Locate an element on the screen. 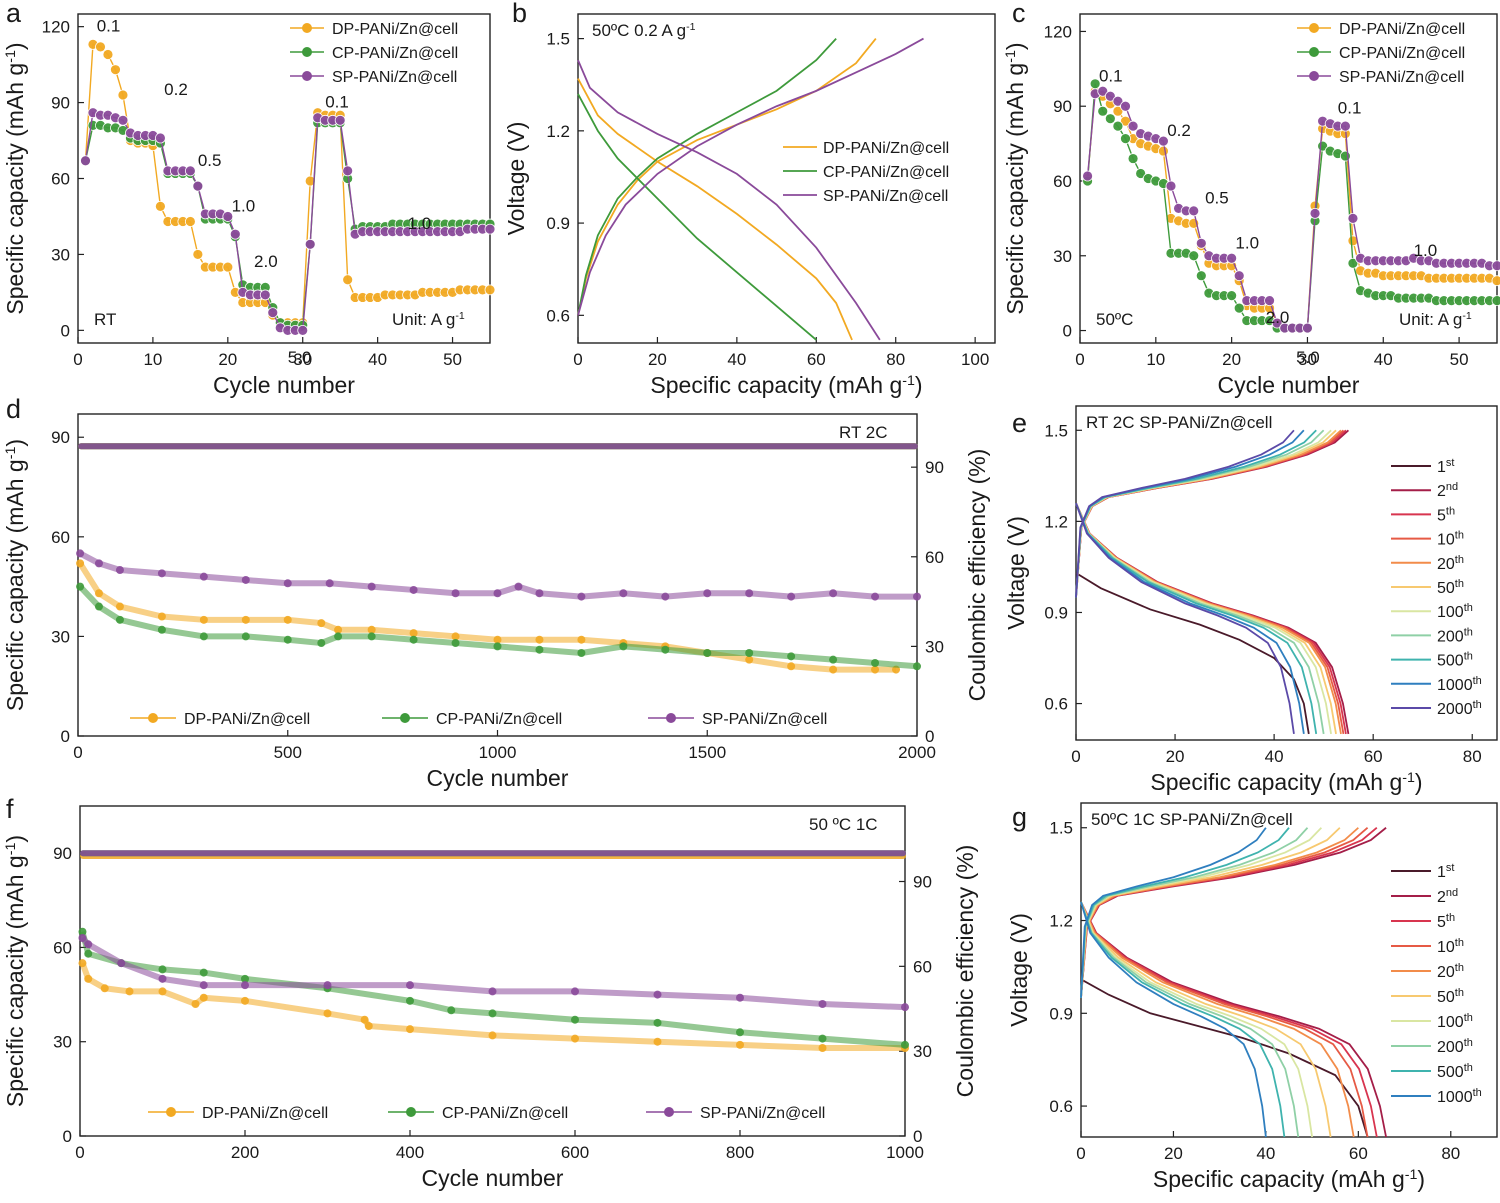 Image resolution: width=1500 pixels, height=1203 pixels. x-tick-label: 400 is located at coordinates (410, 1152).